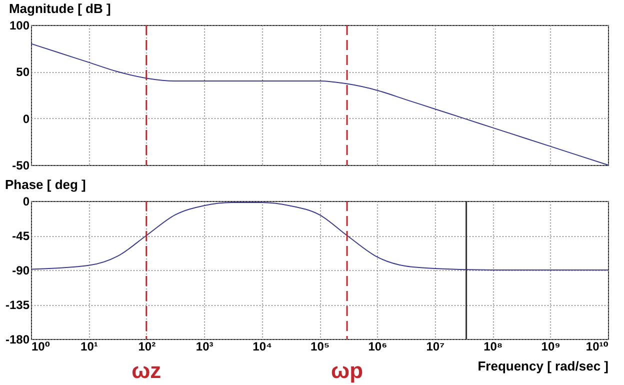 This screenshot has height=385, width=624. Describe the element at coordinates (41, 347) in the screenshot. I see `x-tick-label: 10⁰` at that location.